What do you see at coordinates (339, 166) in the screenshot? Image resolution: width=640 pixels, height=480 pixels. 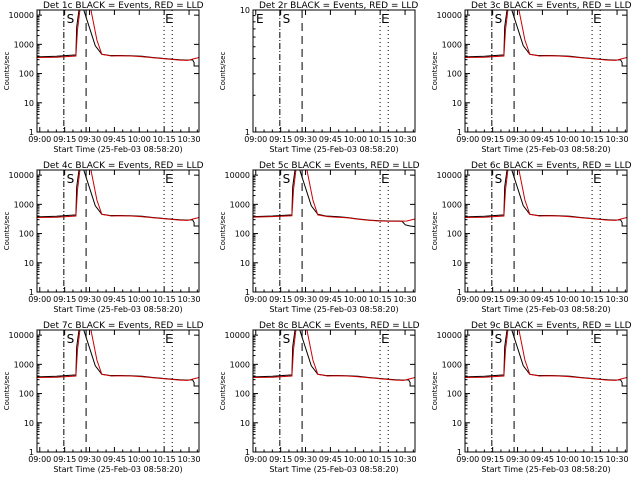 I see `panel-title: Det 5c BLACK = Events, RED = LLD` at bounding box center [339, 166].